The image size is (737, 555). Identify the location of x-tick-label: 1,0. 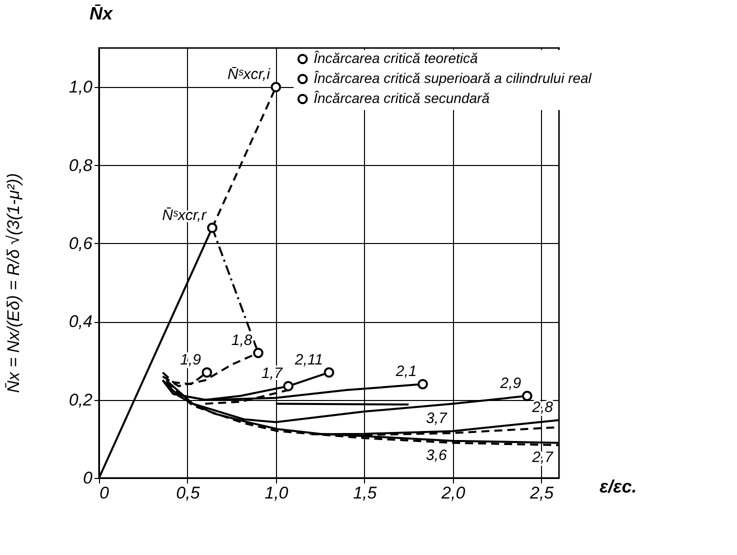
(276, 493).